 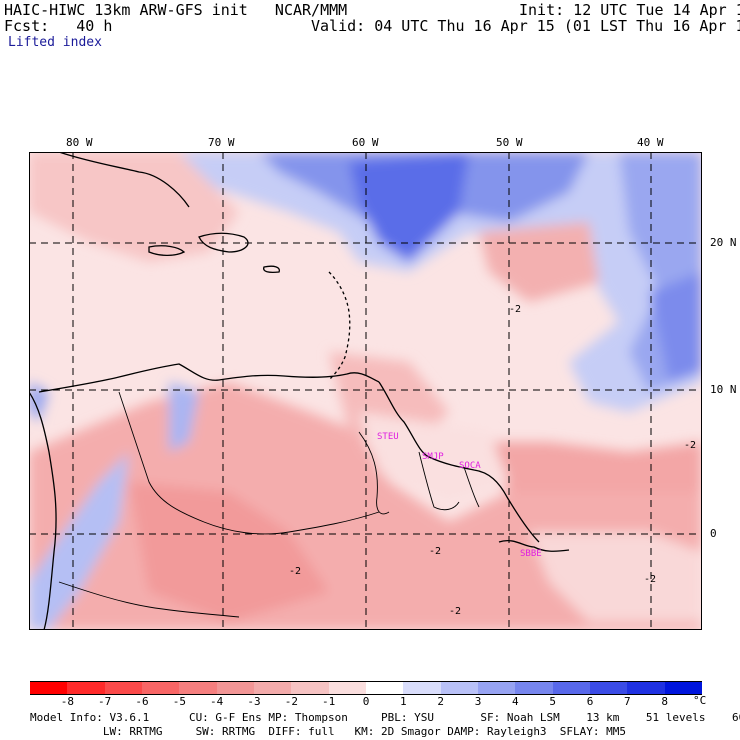 I want to click on border-french-guiana, so click(x=471, y=487).